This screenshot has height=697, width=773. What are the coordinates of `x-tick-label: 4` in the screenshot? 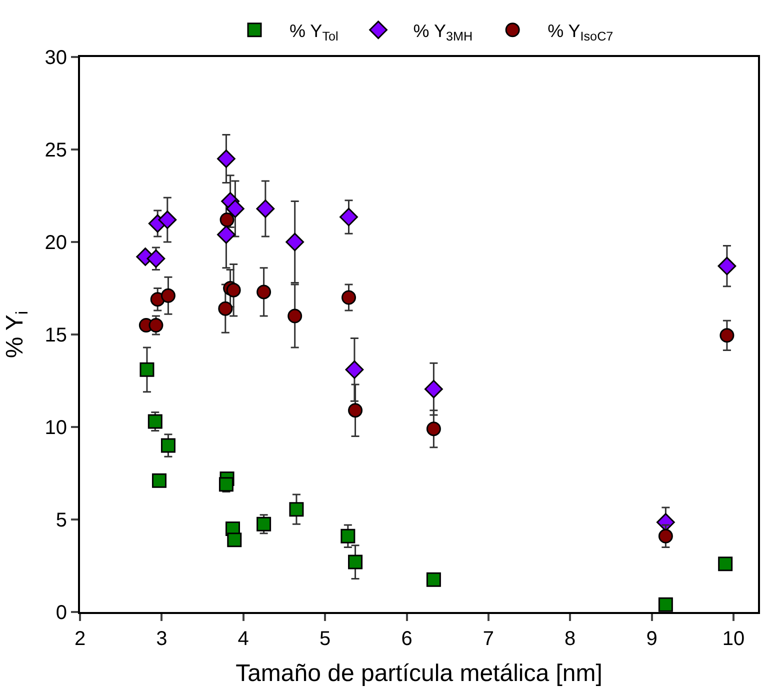 It's located at (243, 639).